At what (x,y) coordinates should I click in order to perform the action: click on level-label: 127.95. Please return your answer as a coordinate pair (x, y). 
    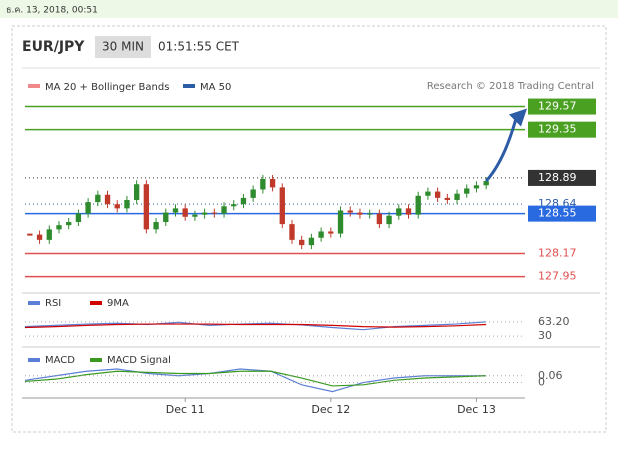
    Looking at the image, I should click on (557, 276).